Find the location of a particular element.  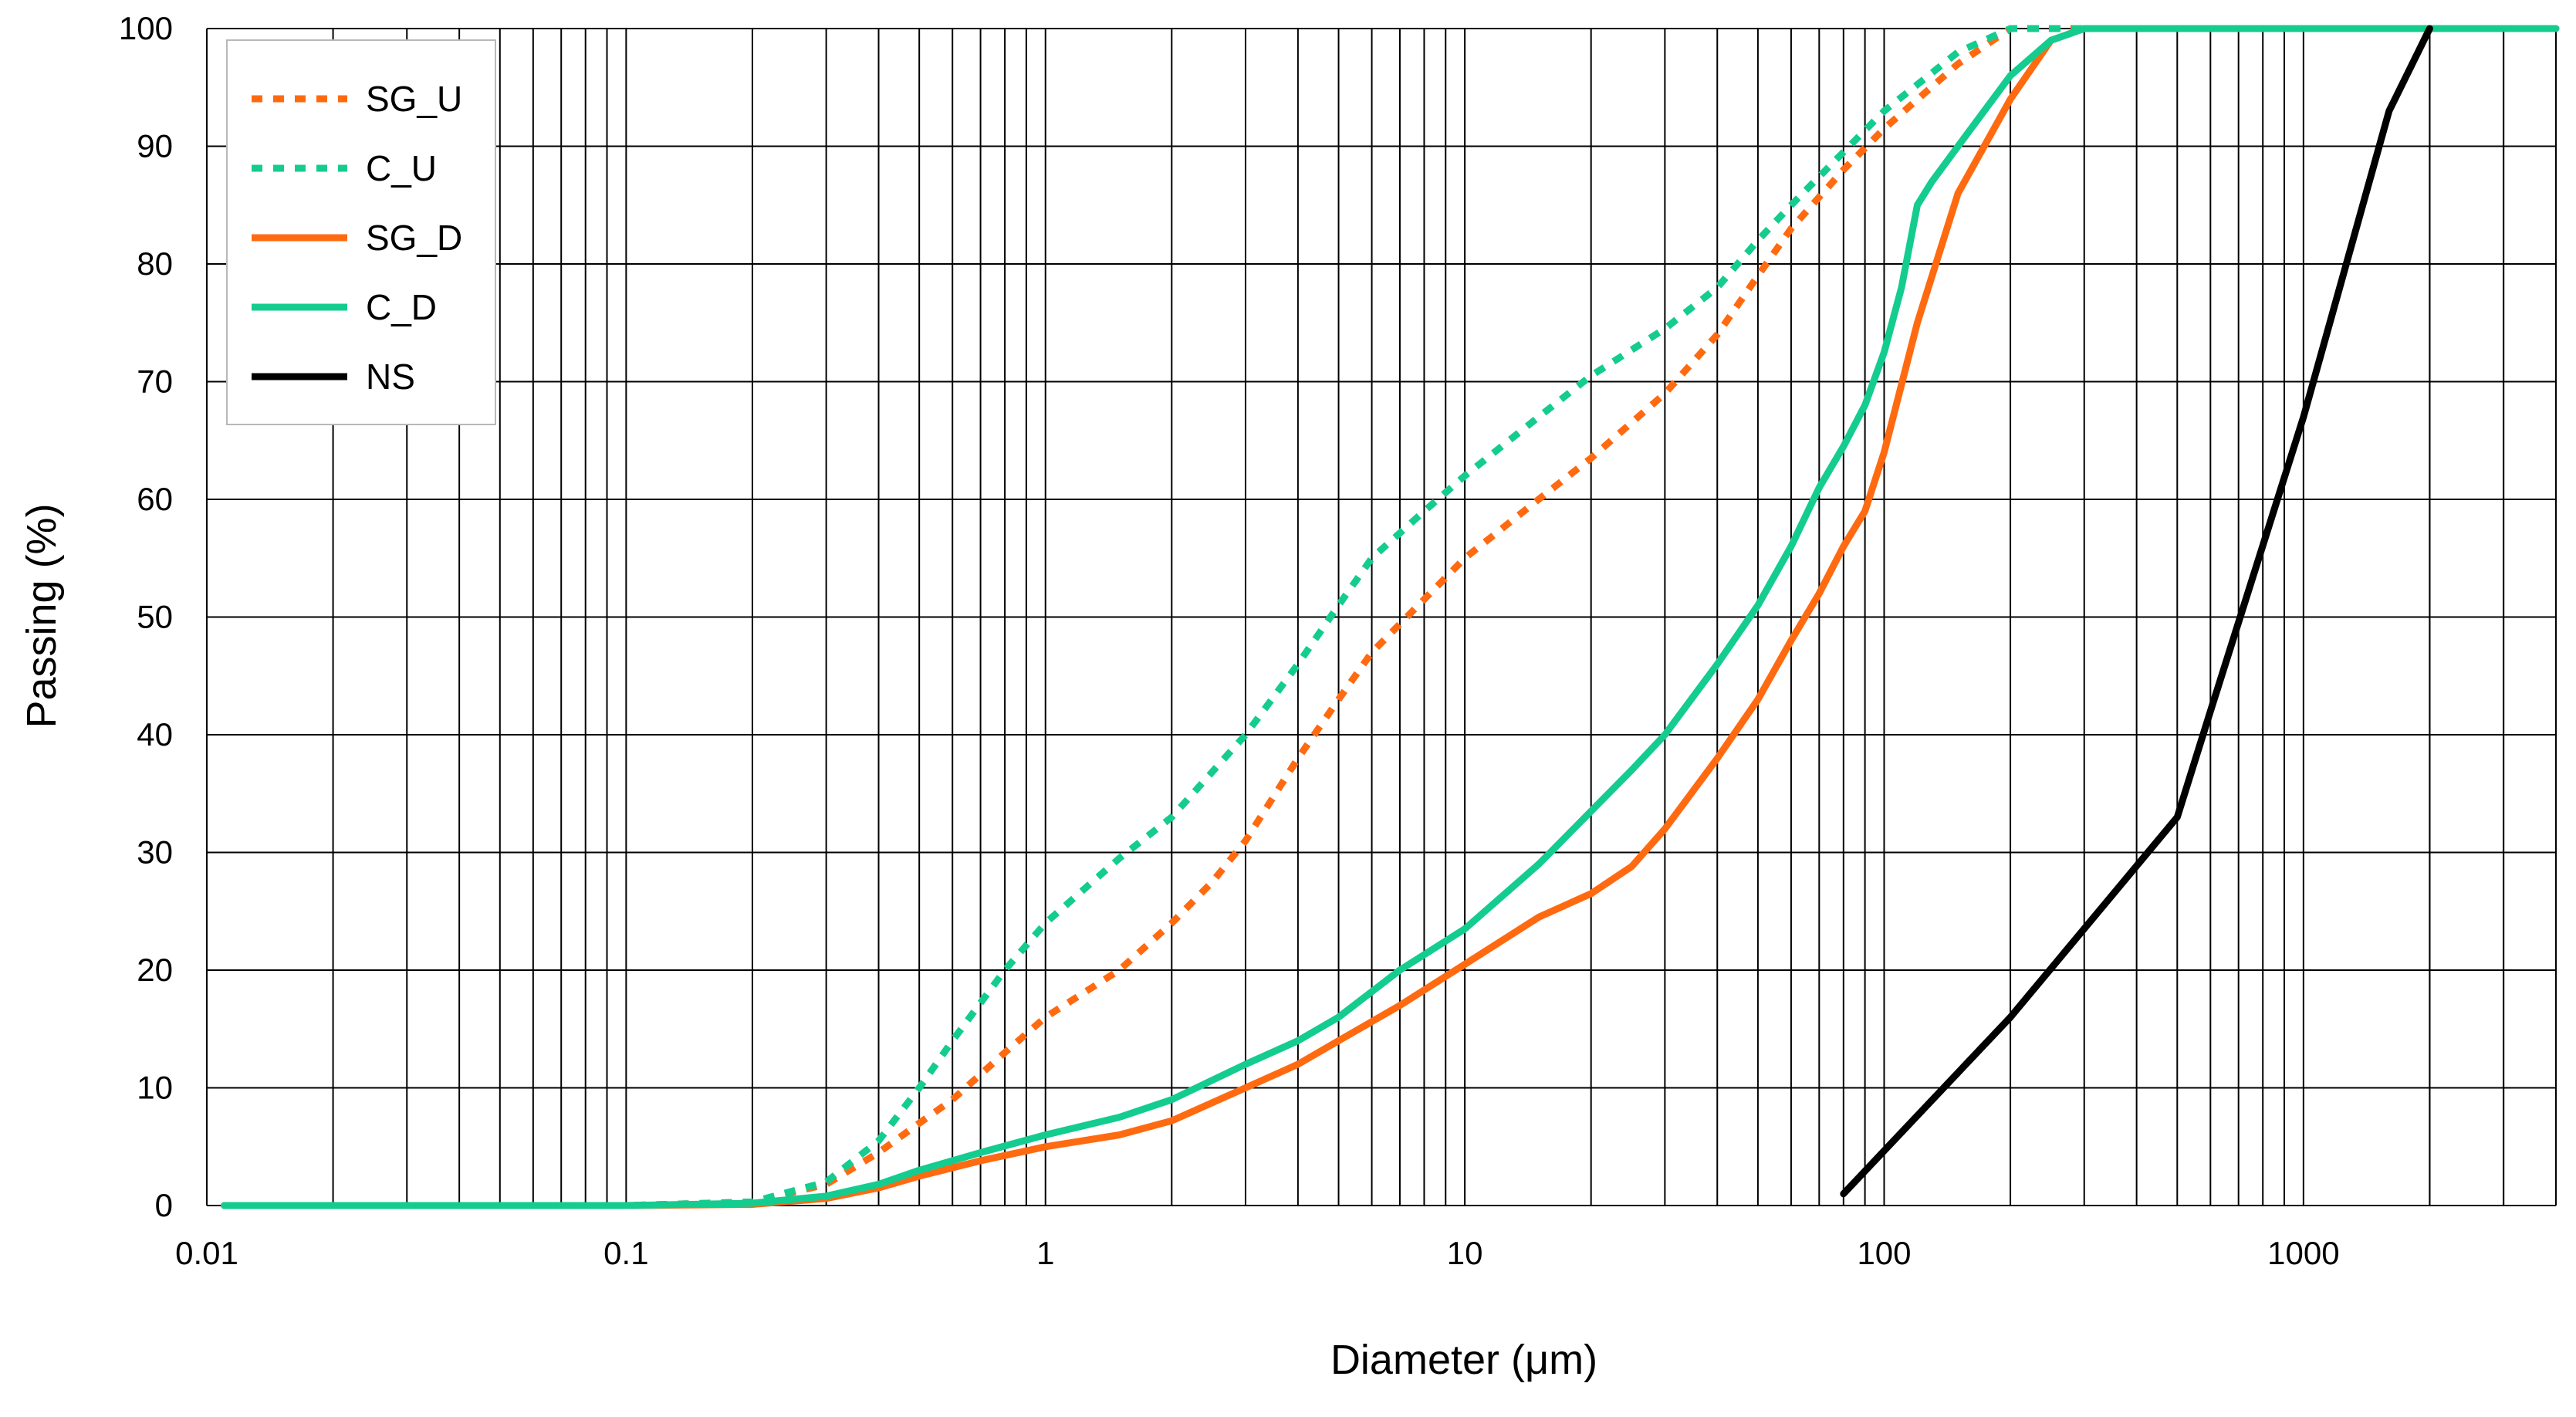

y-axis-title: Passing (%) is located at coordinates (42, 615).